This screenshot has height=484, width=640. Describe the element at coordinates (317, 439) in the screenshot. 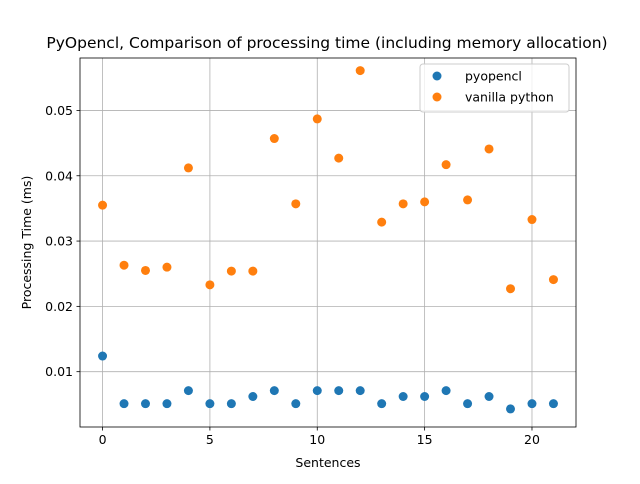

I see `x-tick-label: 10` at that location.